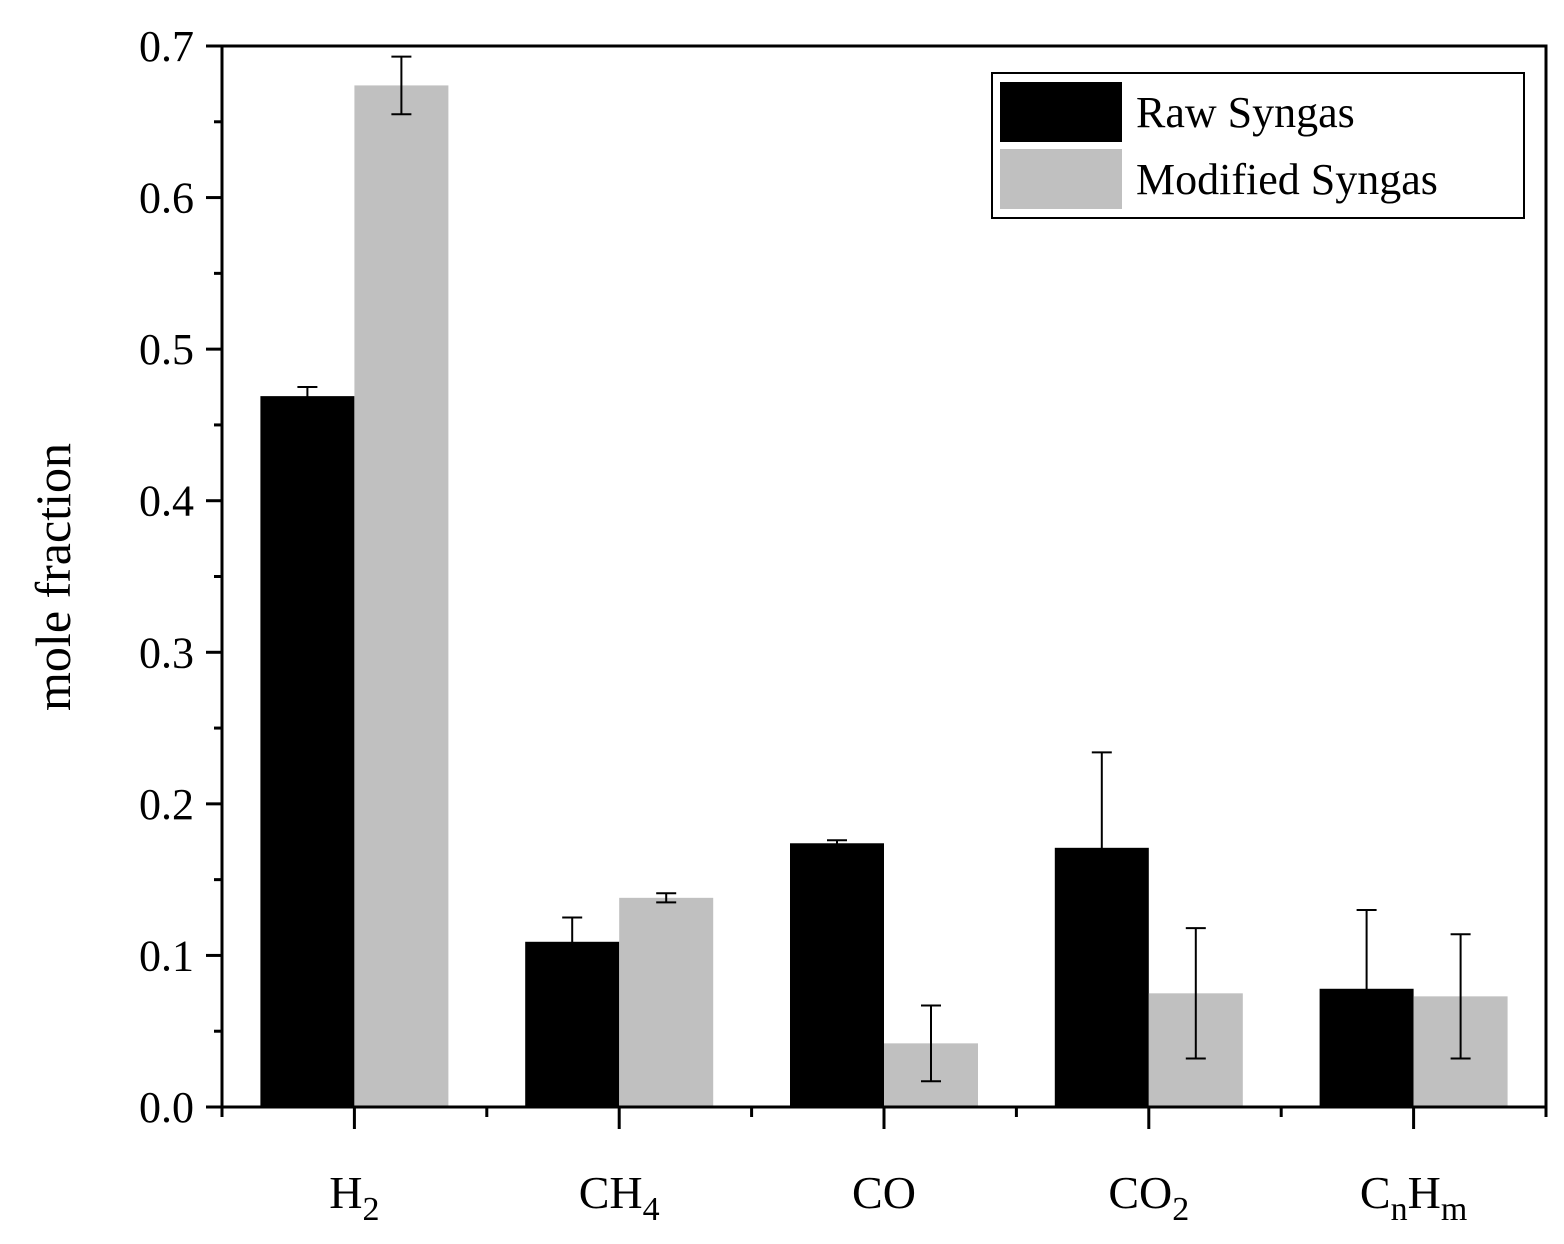 This screenshot has height=1244, width=1564. What do you see at coordinates (1061, 179) in the screenshot?
I see `legend-swatch-modified-syngas` at bounding box center [1061, 179].